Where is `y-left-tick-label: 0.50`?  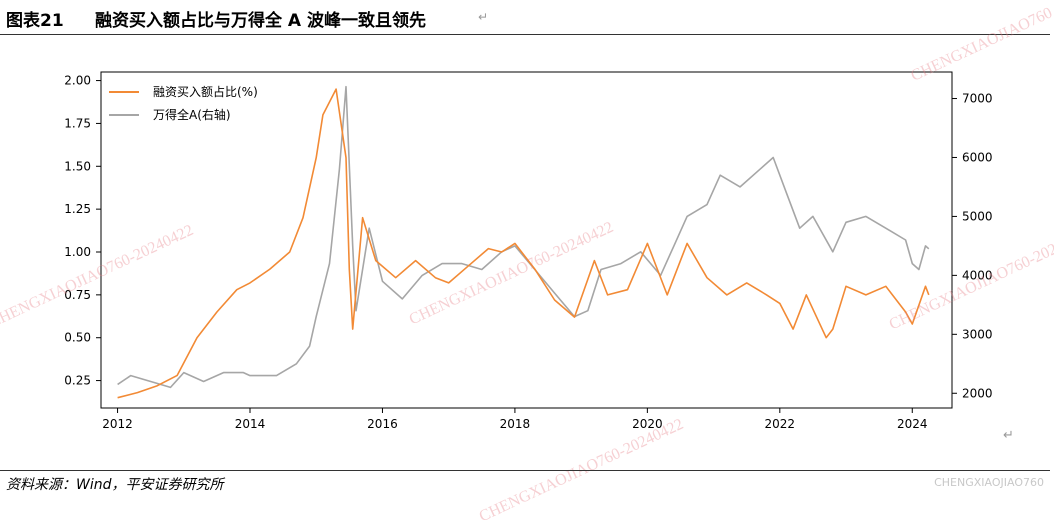 y-left-tick-label: 0.50 is located at coordinates (77, 338).